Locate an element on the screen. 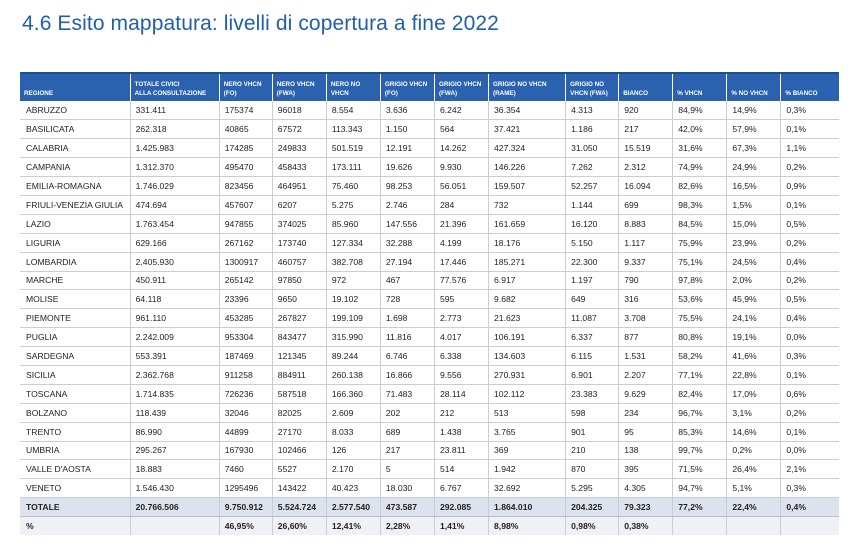 This screenshot has height=553, width=868. value-cell: 5.150 is located at coordinates (592, 243).